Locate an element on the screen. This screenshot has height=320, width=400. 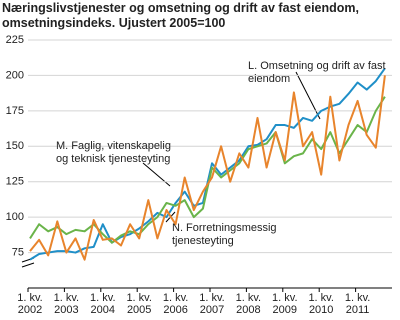
x-tick-label: 1. kv. 2005 is located at coordinates (139, 304).